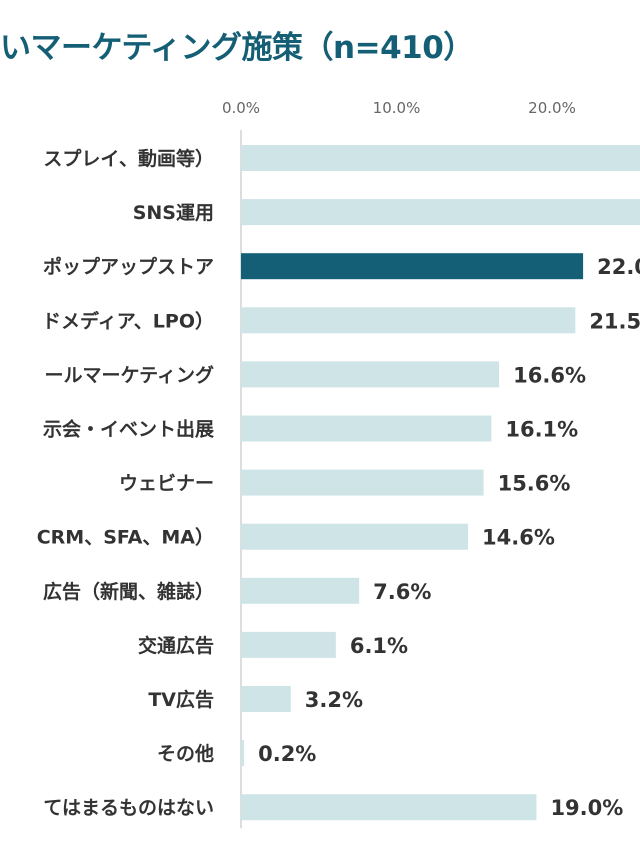  What do you see at coordinates (181, 699) in the screenshot?
I see `category-label: TV広告` at bounding box center [181, 699].